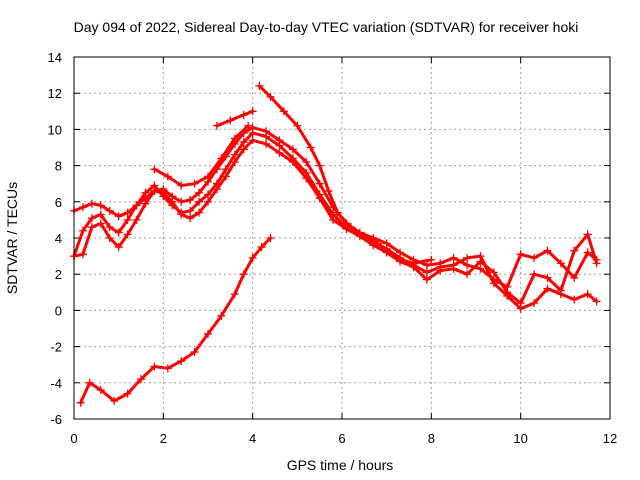  Describe the element at coordinates (55, 93) in the screenshot. I see `y-tick-label: 12` at that location.